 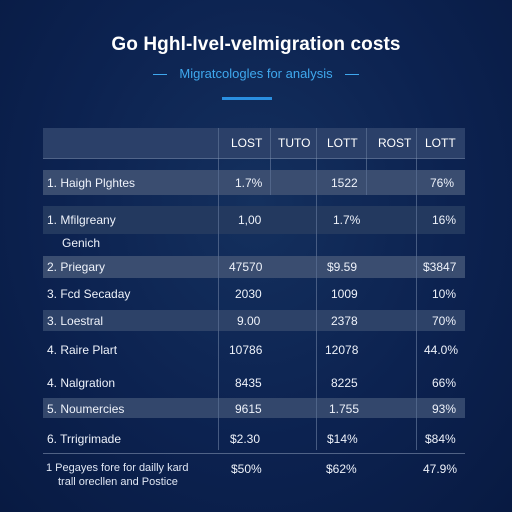 I want to click on column-header: TUTO, so click(x=294, y=143).